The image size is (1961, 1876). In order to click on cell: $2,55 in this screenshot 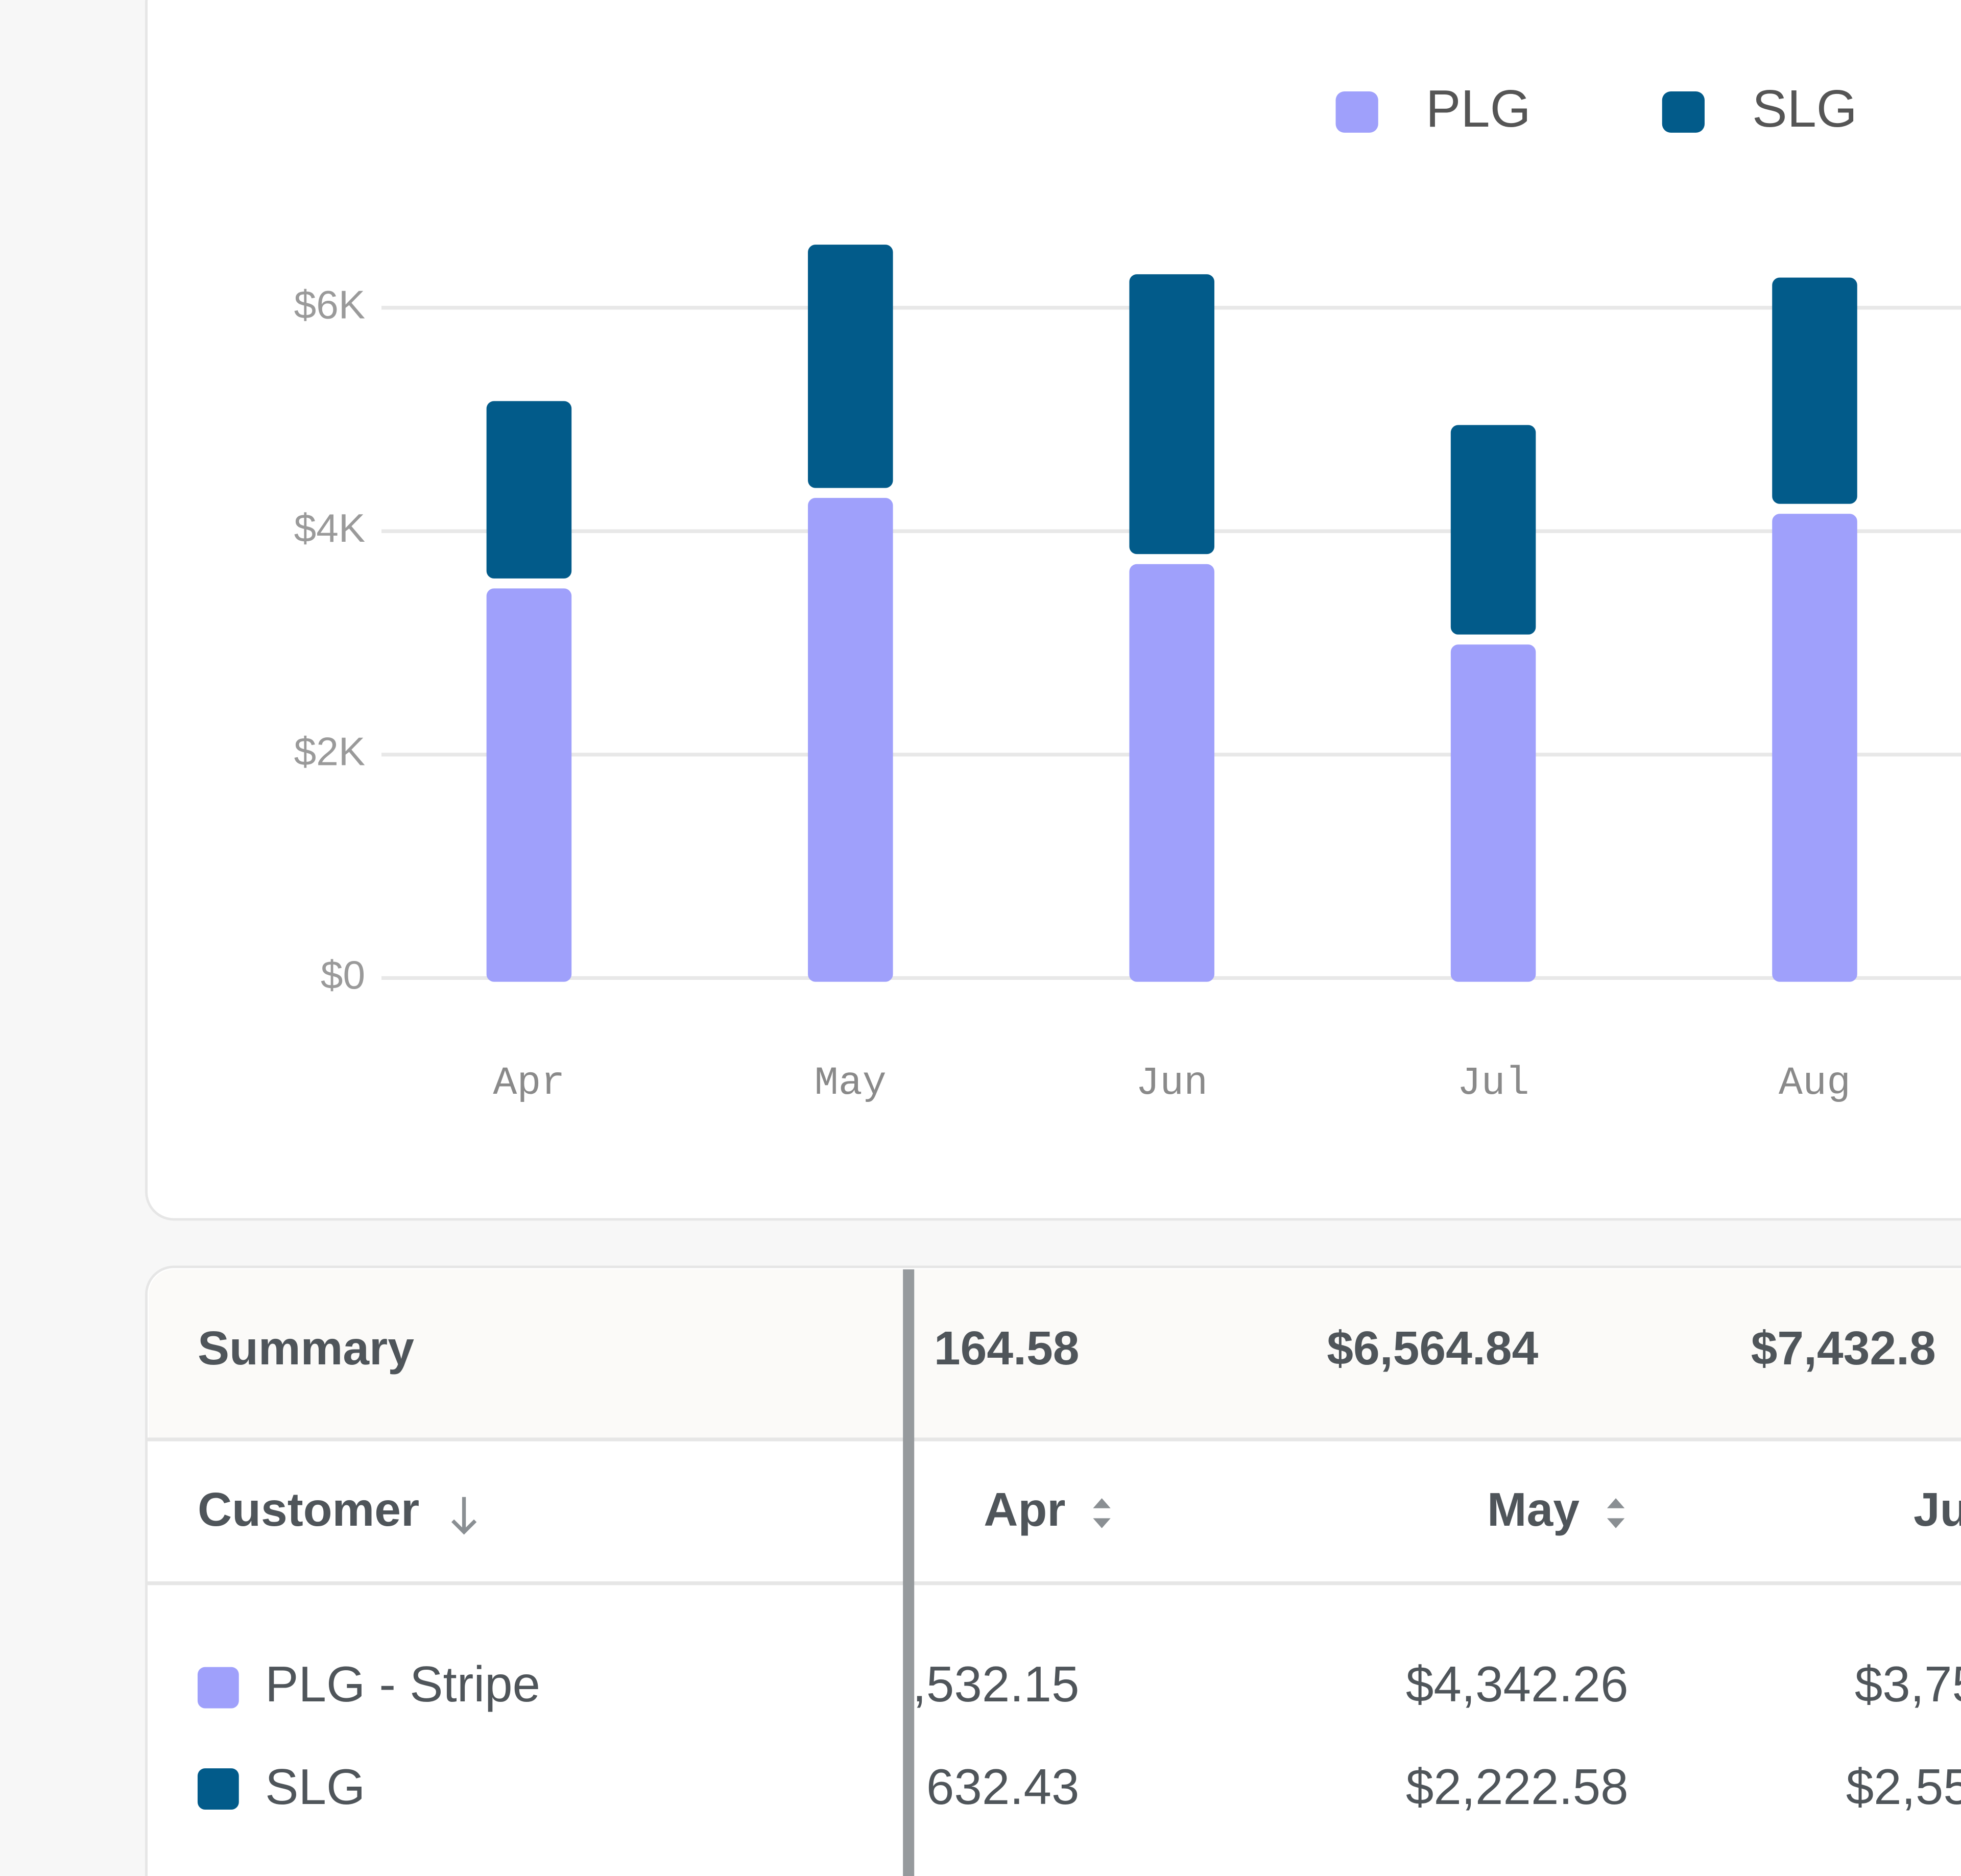, I will do `click(1903, 1787)`.